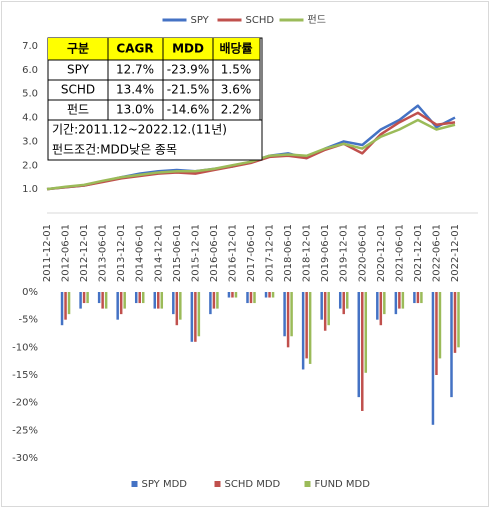 The width and height of the screenshot is (491, 509). I want to click on table-cell: -21.5%, so click(188, 90).